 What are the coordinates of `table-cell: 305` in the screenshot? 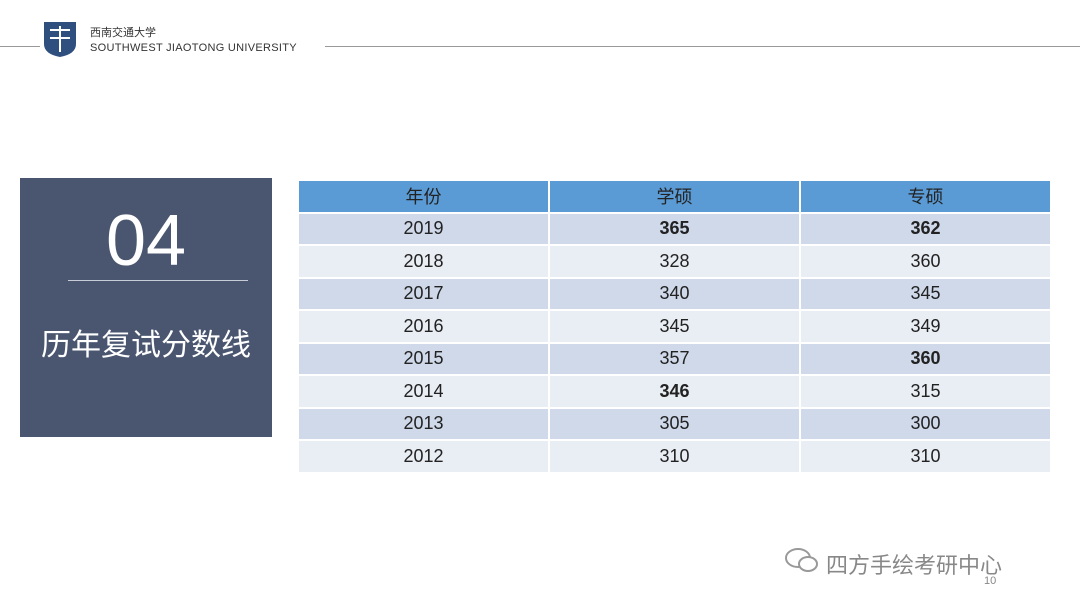 It's located at (674, 423).